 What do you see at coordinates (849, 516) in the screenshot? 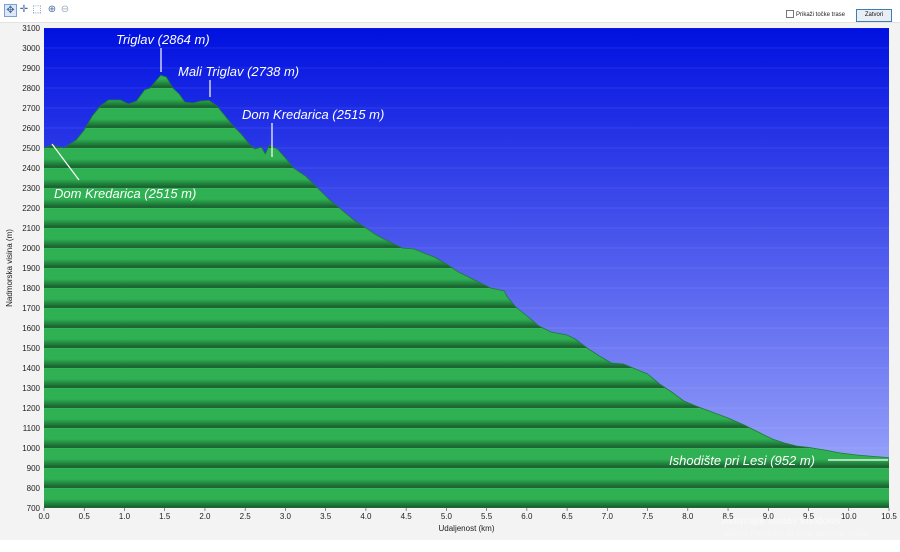
I see `x-tick-label: 10.0` at bounding box center [849, 516].